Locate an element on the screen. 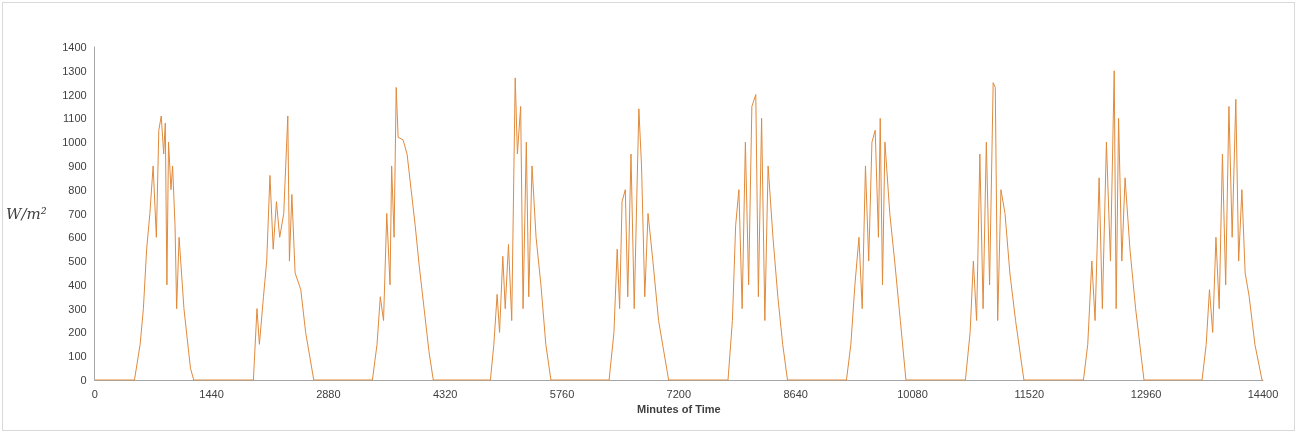 The image size is (1297, 433). x-tick-label: 0 is located at coordinates (94, 393).